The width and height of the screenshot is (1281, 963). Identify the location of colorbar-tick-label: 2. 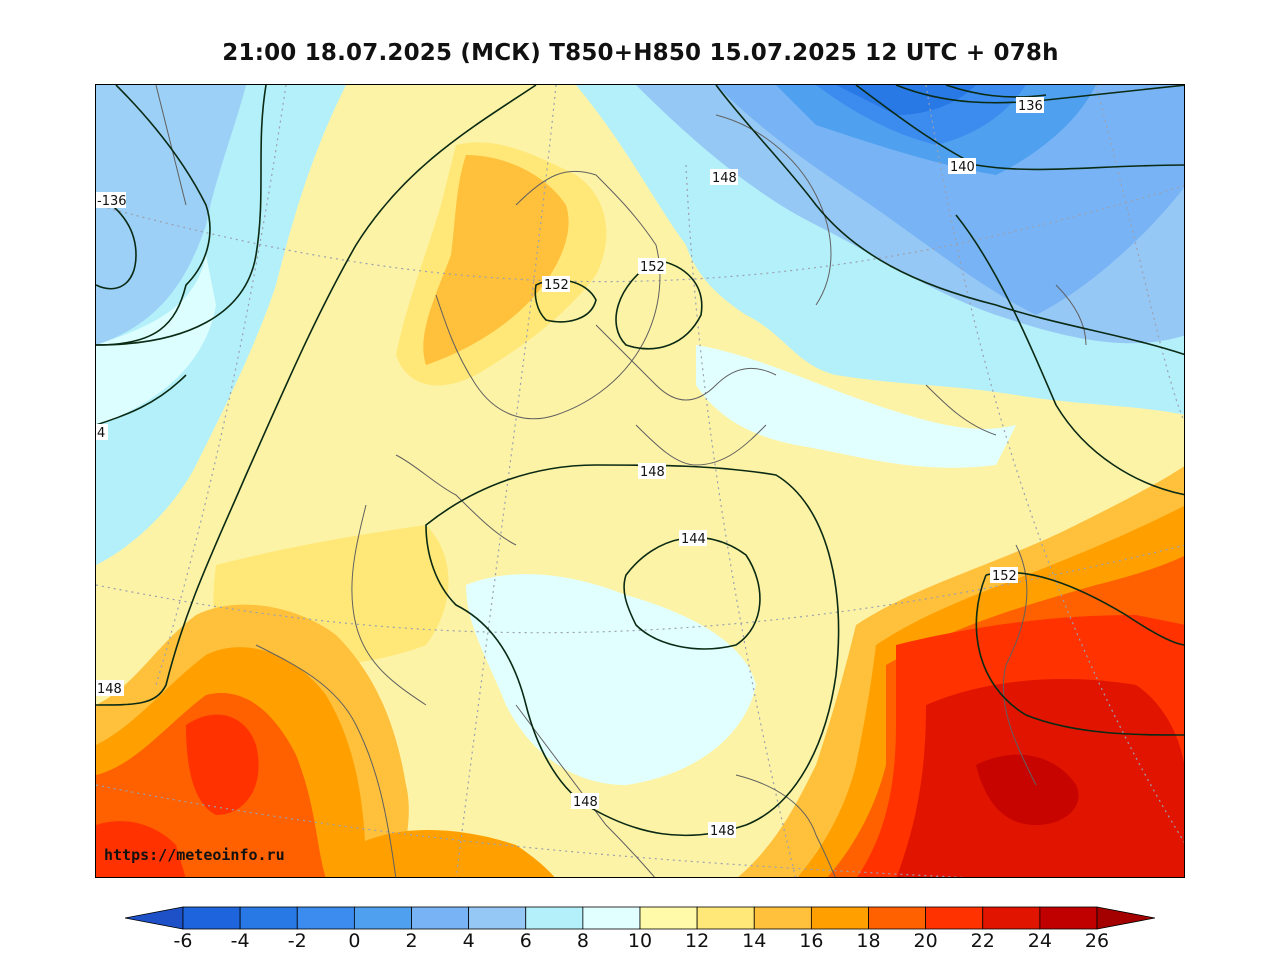
(411, 941).